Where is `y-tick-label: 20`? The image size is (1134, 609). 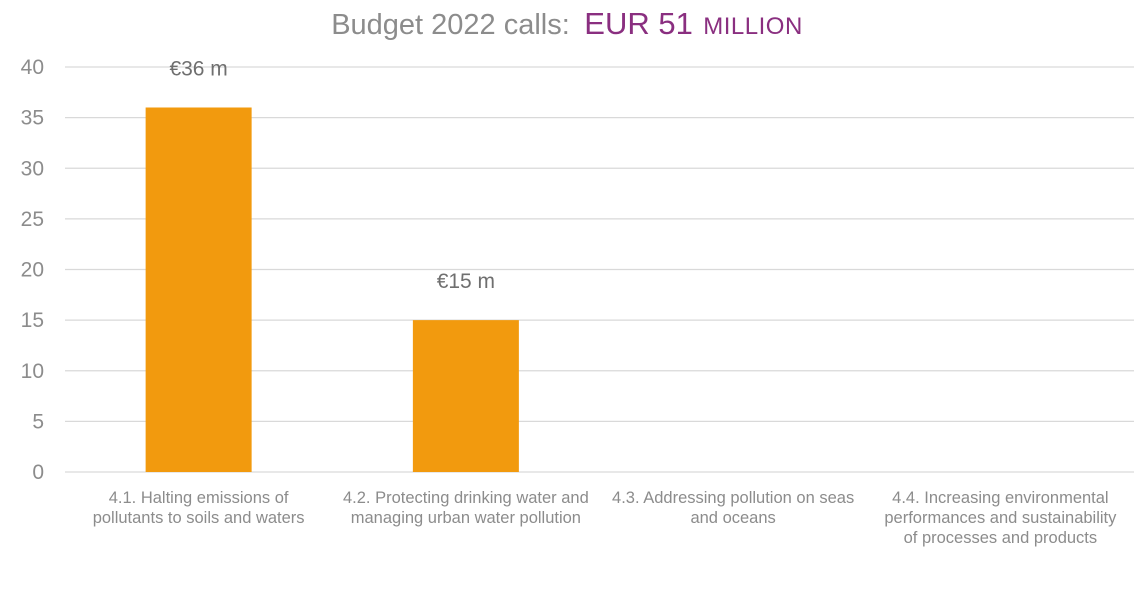
y-tick-label: 20 is located at coordinates (32, 270).